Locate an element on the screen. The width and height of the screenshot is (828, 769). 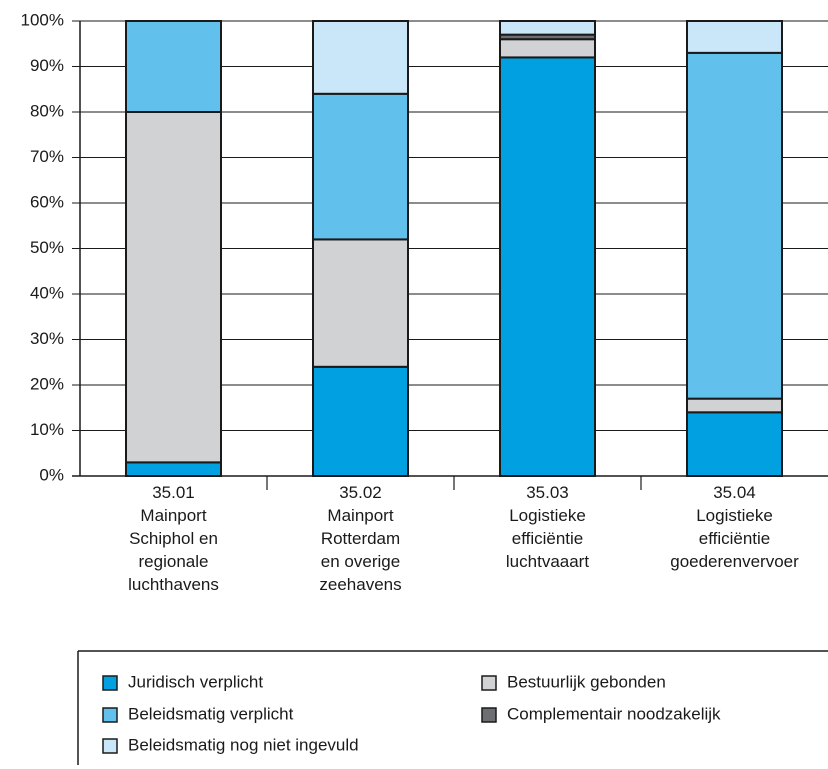
legend-label: Juridisch verplicht is located at coordinates (195, 681).